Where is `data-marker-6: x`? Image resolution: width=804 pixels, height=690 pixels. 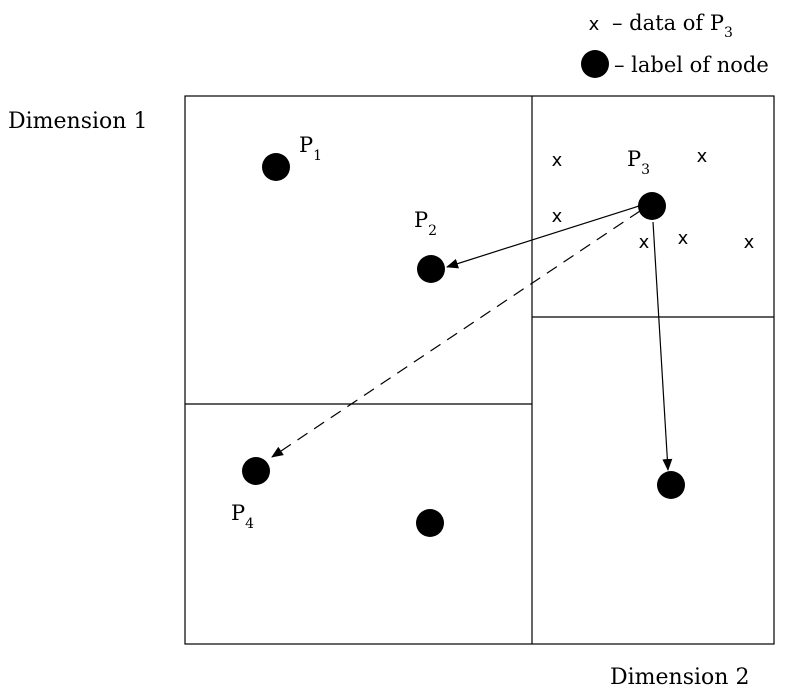 data-marker-6: x is located at coordinates (749, 242).